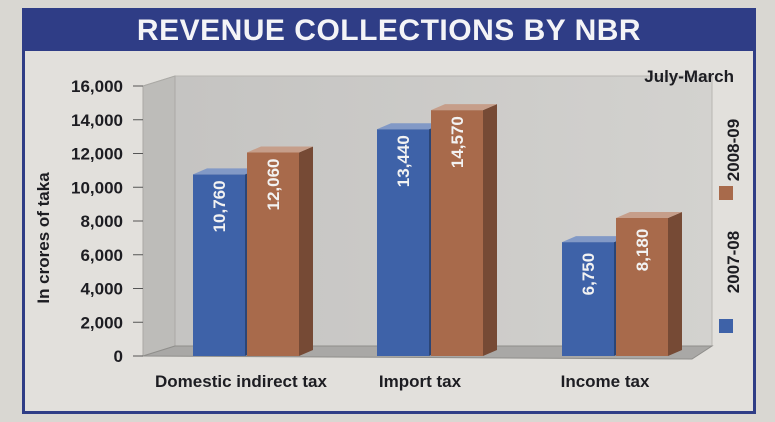 This screenshot has width=775, height=422. Describe the element at coordinates (689, 76) in the screenshot. I see `period-label: July-March` at that location.